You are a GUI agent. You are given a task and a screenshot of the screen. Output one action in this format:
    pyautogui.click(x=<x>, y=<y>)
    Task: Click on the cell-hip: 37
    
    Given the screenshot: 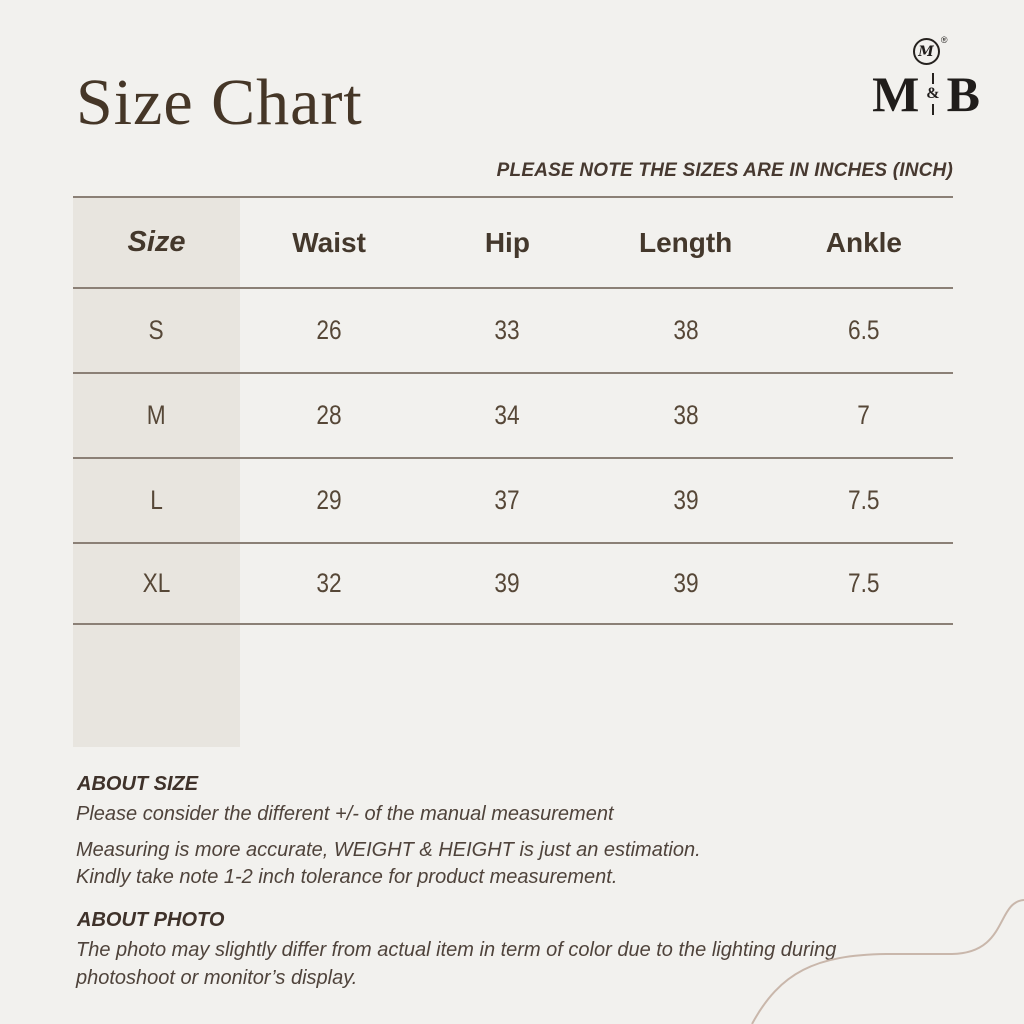 What is the action you would take?
    pyautogui.click(x=507, y=500)
    